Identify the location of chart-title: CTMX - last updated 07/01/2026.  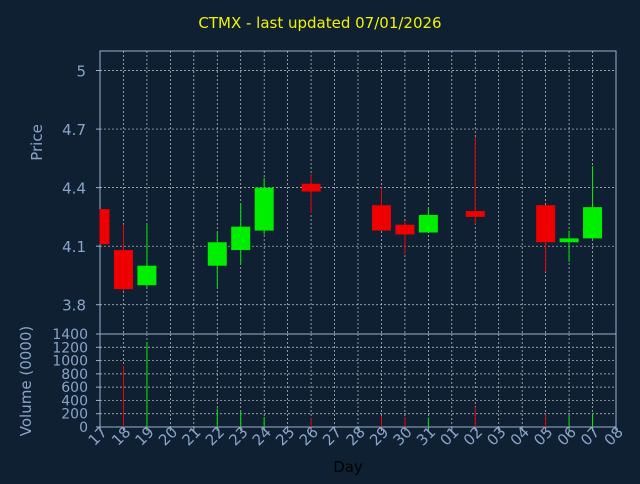
(320, 23).